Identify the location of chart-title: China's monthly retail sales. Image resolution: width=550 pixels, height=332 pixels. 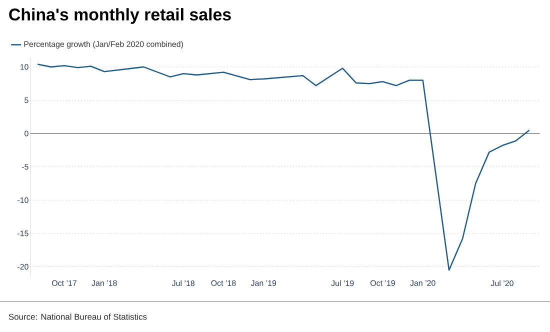
(120, 16).